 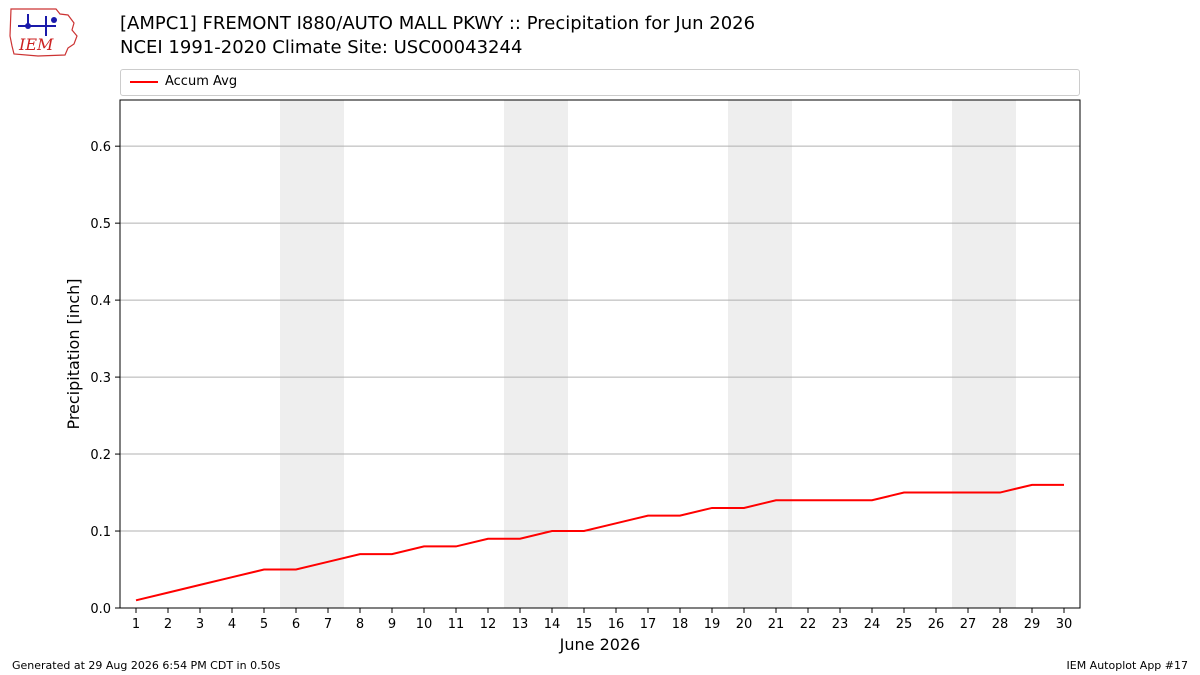 I want to click on legend-swatch-accum-avg, so click(x=144, y=82).